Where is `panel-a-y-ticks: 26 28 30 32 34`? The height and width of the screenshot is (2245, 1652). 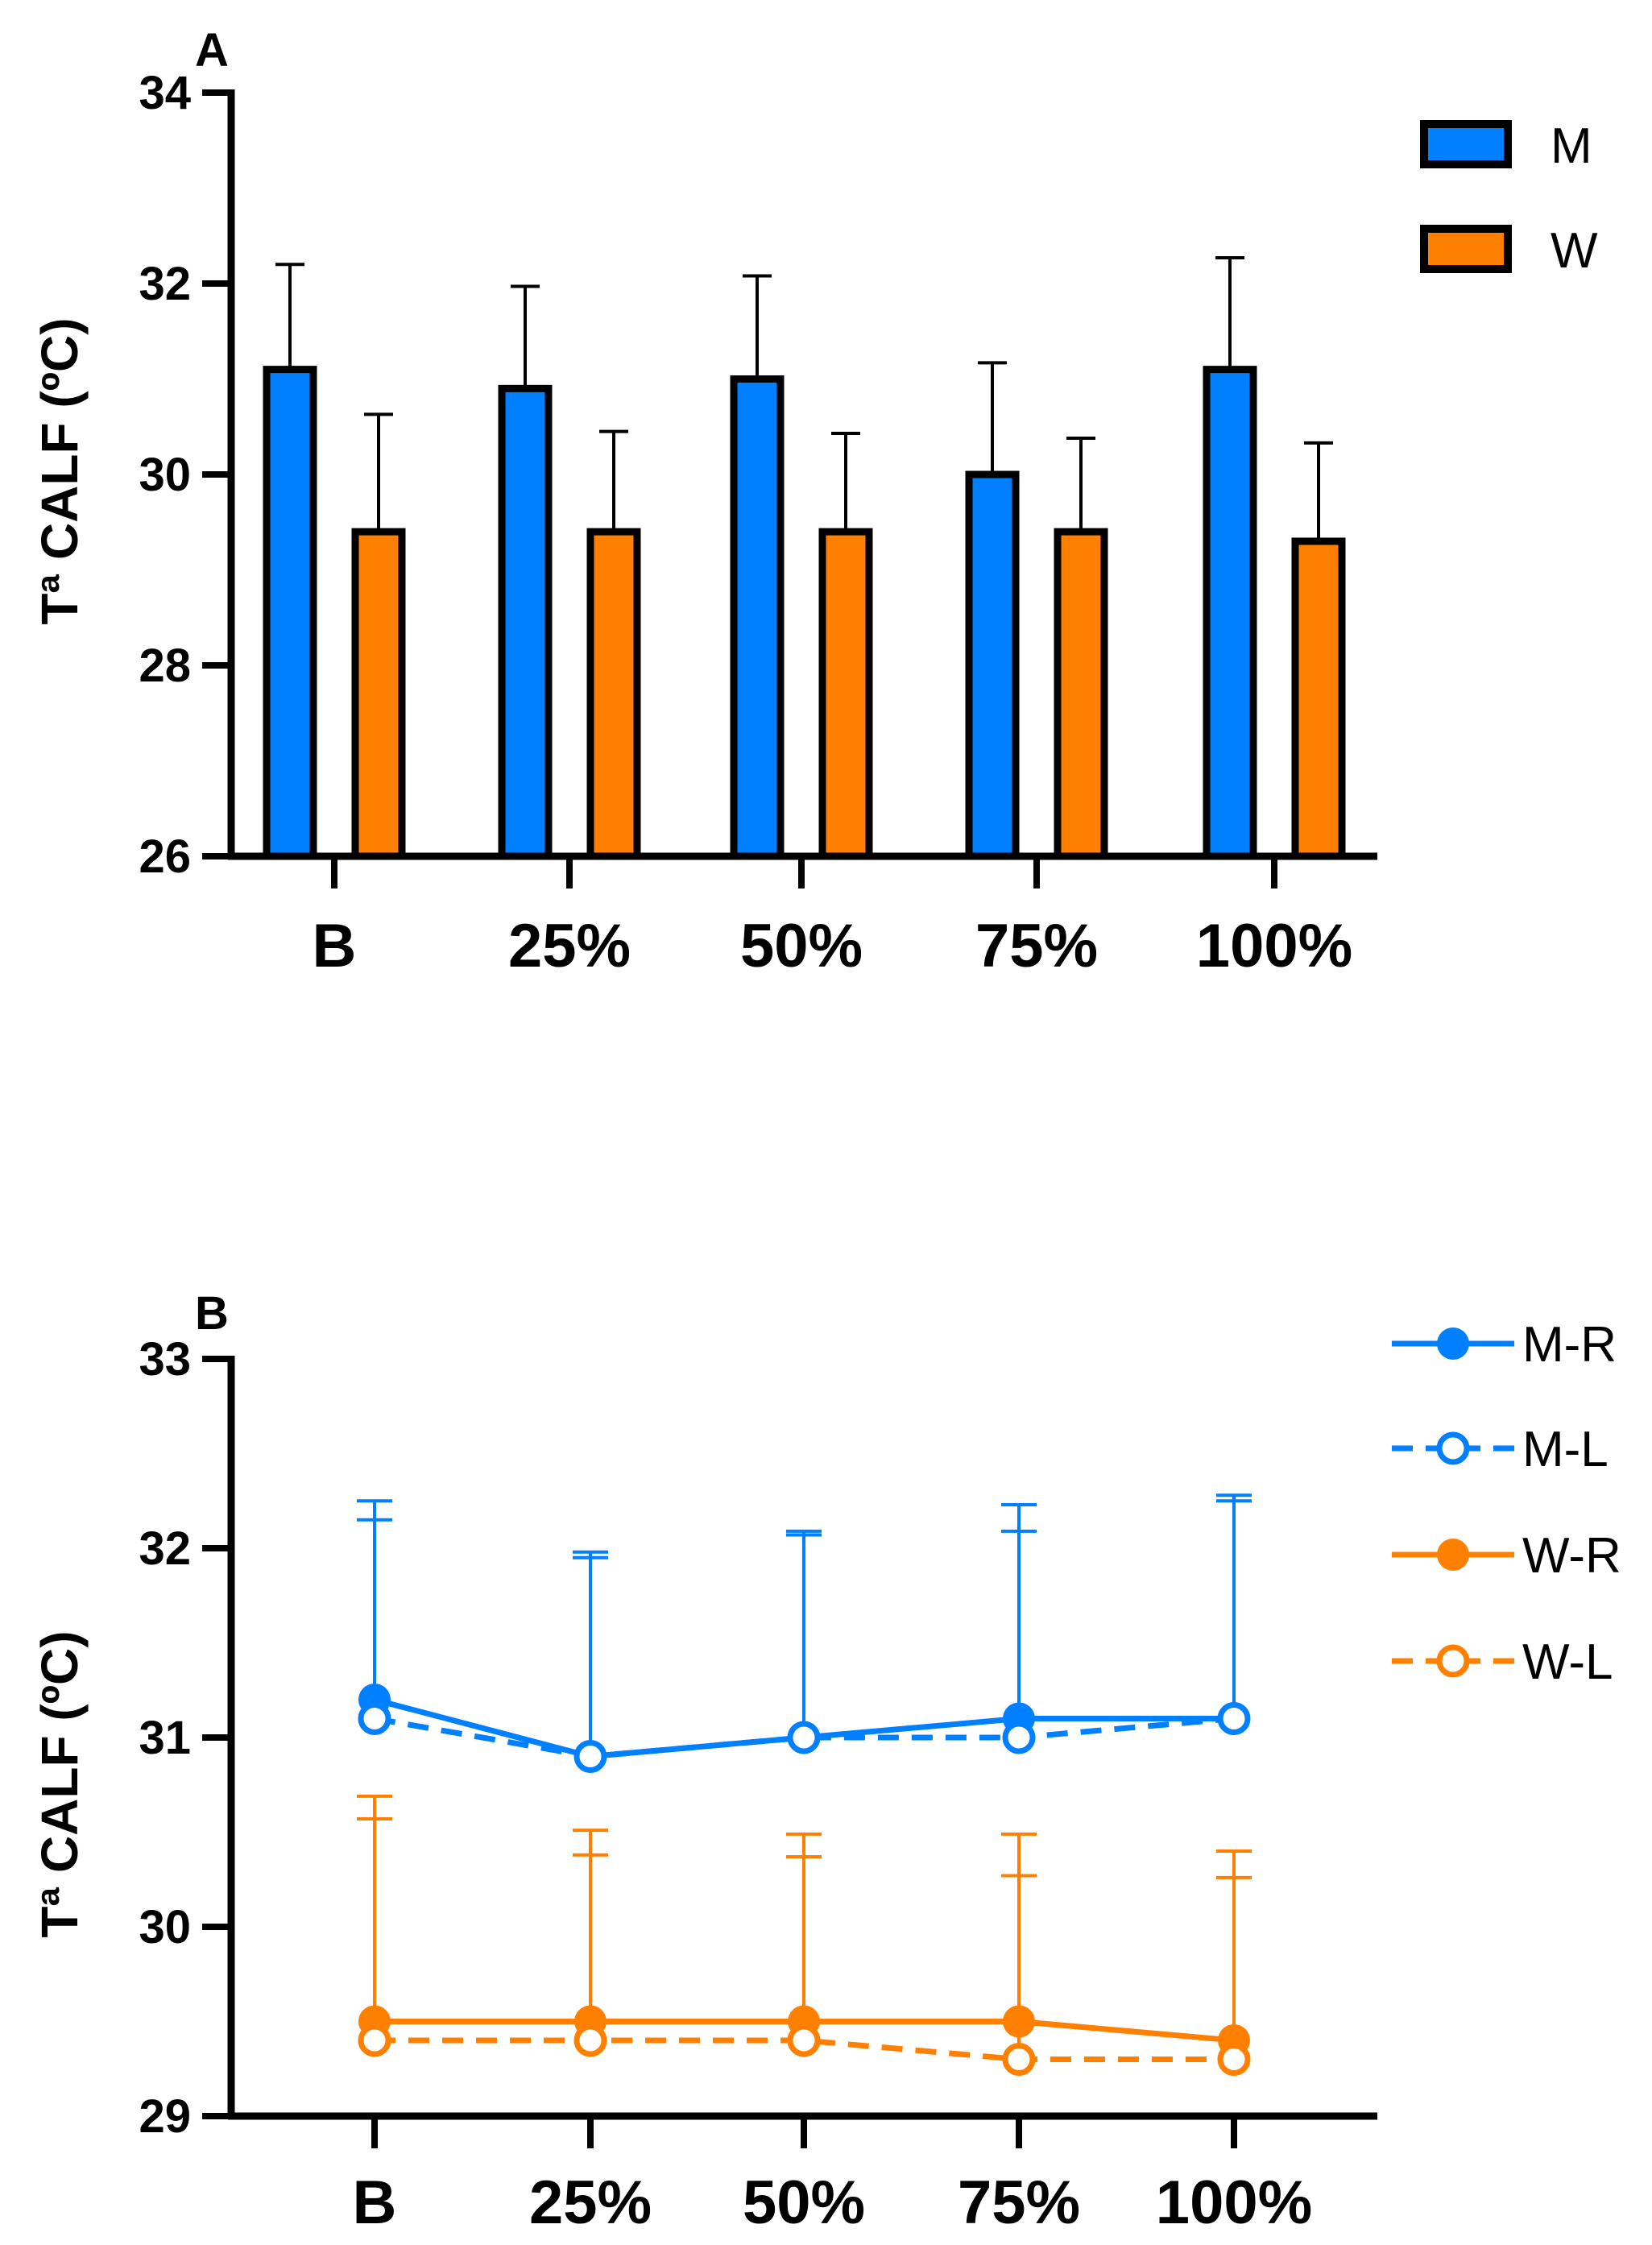
panel-a-y-ticks: 26 28 30 32 34 is located at coordinates (185, 475).